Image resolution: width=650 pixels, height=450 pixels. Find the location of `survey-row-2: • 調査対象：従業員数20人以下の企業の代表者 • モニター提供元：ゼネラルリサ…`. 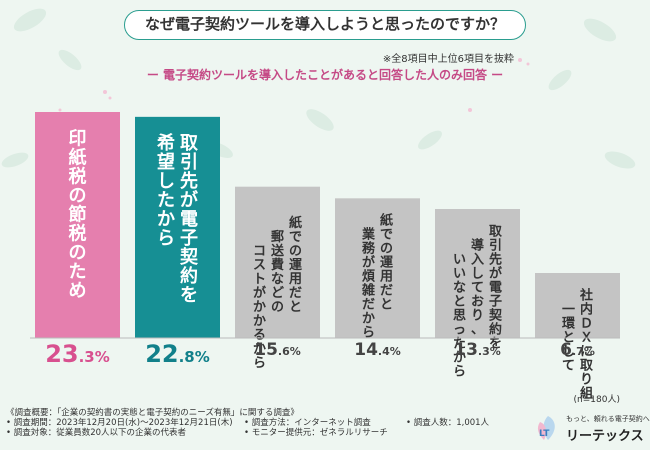

survey-row-2: • 調査対象：従業員数20人以下の企業の代表者 • モニター提供元：ゼネラルリサ… is located at coordinates (266, 433).